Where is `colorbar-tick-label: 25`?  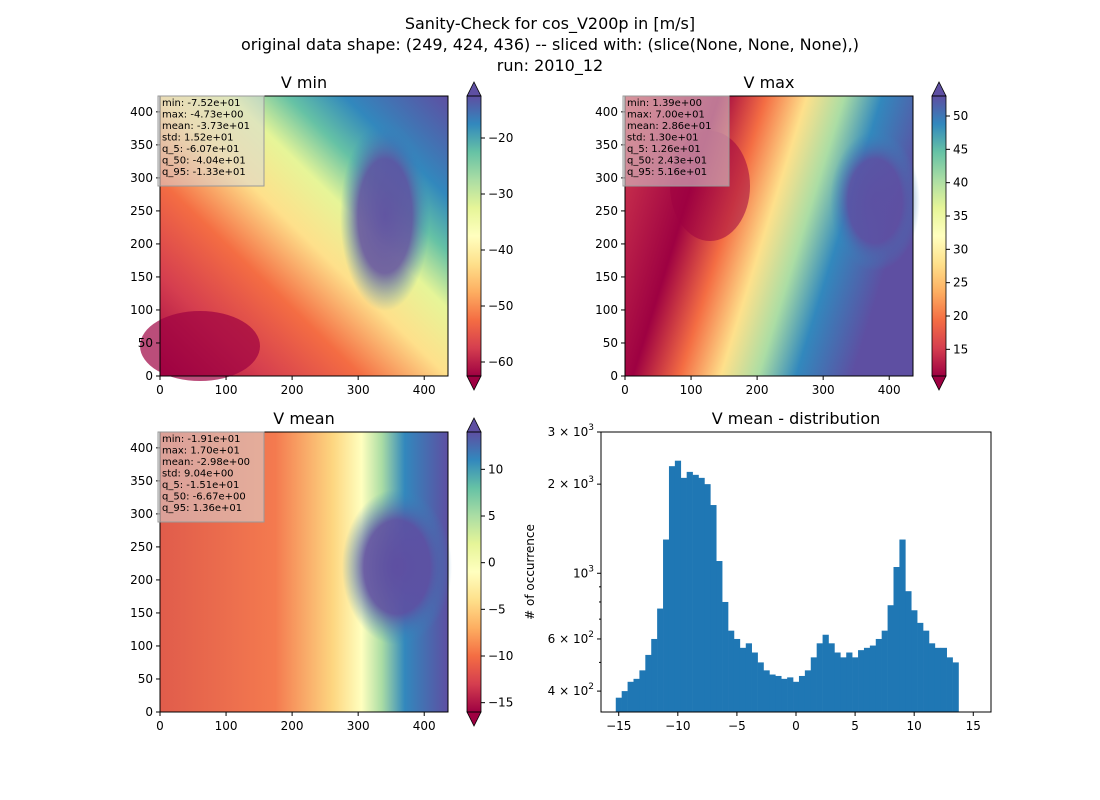
colorbar-tick-label: 25 is located at coordinates (960, 283).